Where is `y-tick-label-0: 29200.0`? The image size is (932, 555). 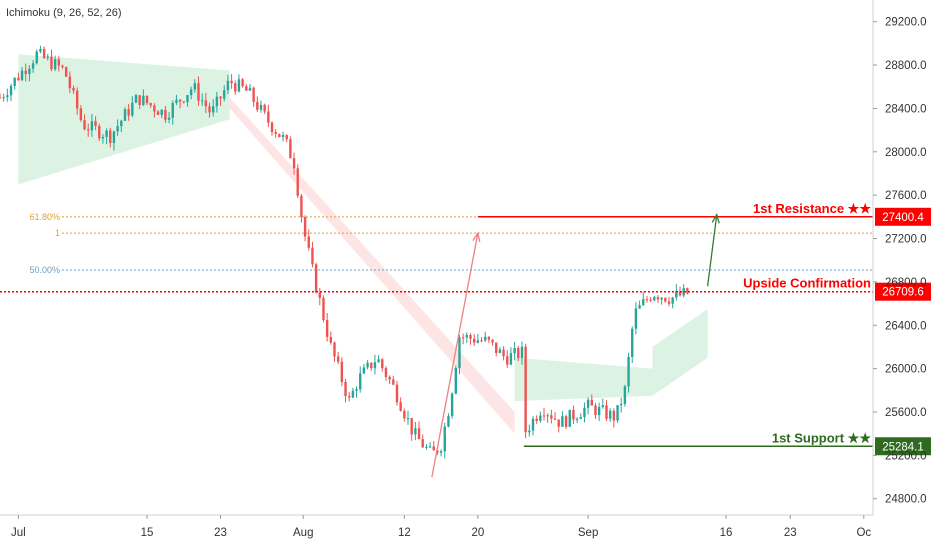 y-tick-label-0: 29200.0 is located at coordinates (906, 23).